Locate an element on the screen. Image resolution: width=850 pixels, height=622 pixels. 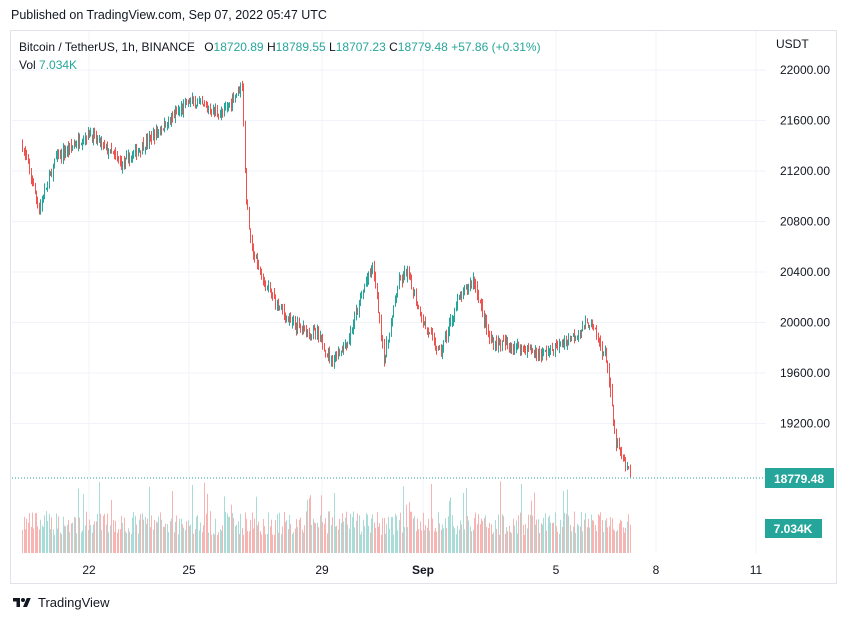
low-label: L is located at coordinates (332, 47).